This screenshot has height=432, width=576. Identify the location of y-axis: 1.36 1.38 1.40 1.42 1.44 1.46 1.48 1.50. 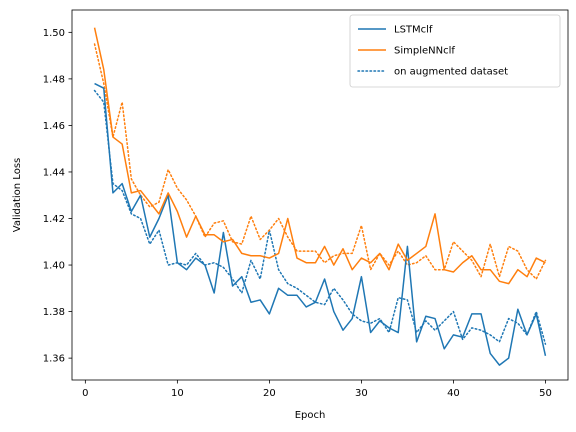
(57, 196).